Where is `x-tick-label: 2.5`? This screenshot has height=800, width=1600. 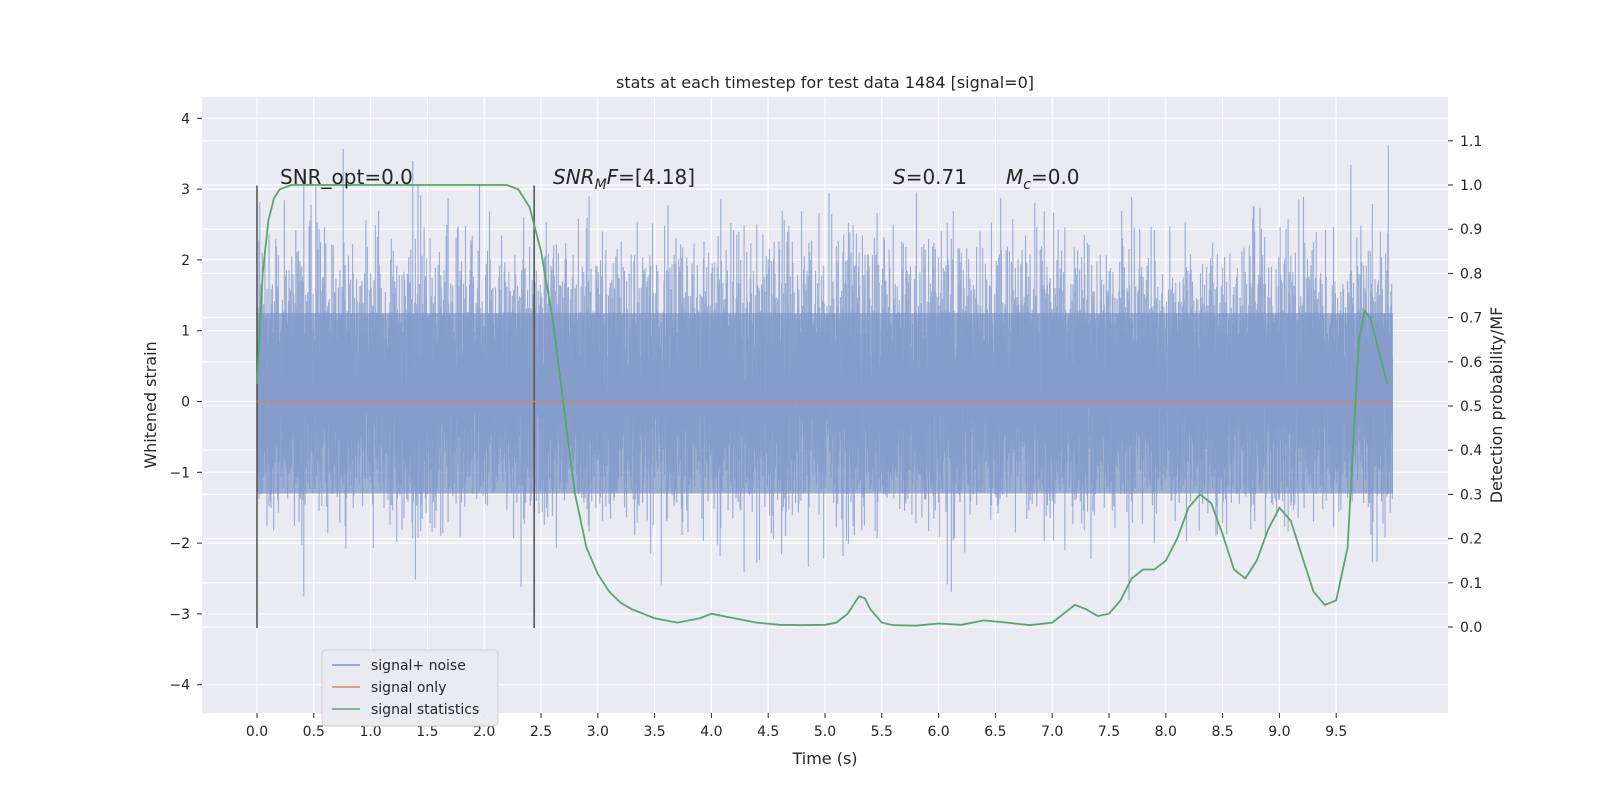 x-tick-label: 2.5 is located at coordinates (541, 732).